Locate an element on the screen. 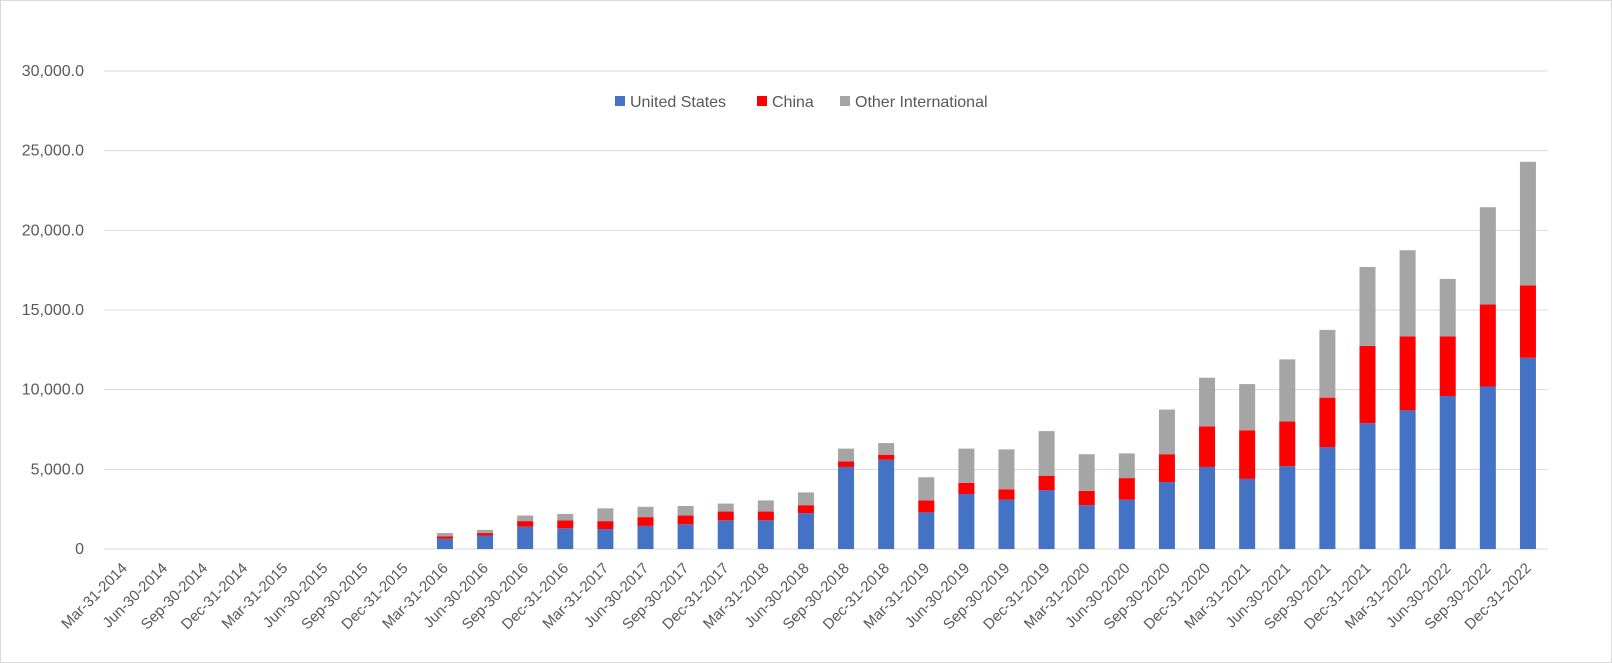  y-tick-label: 10,000.0 is located at coordinates (53, 390).